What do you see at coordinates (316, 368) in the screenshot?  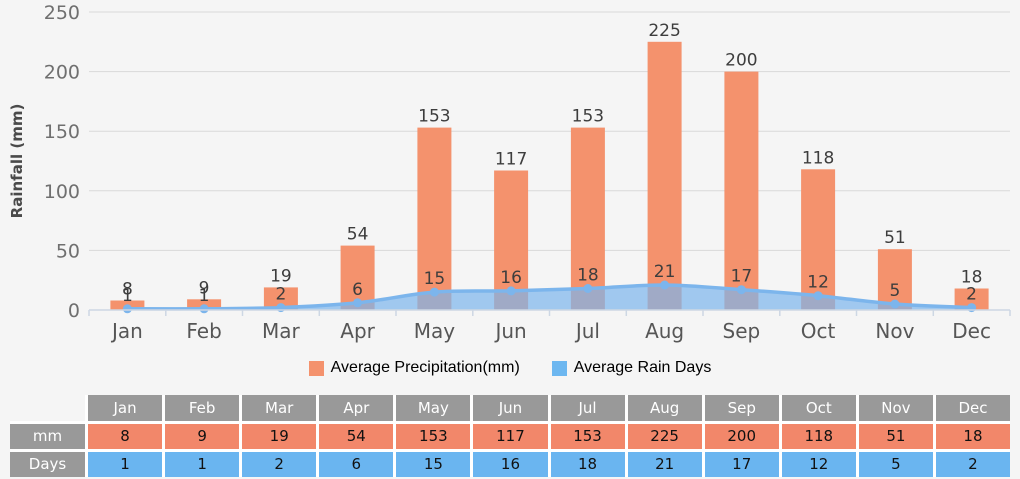 I see `precipitation-swatch-icon` at bounding box center [316, 368].